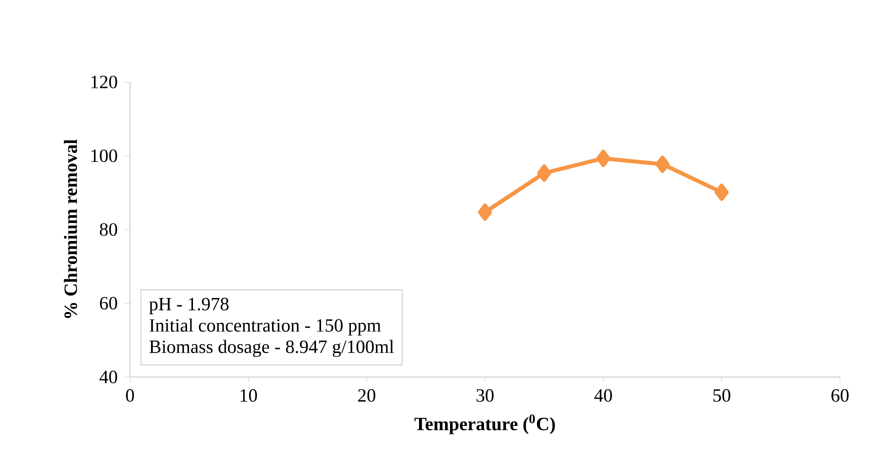  Describe the element at coordinates (130, 395) in the screenshot. I see `x-tick-label: 0` at that location.